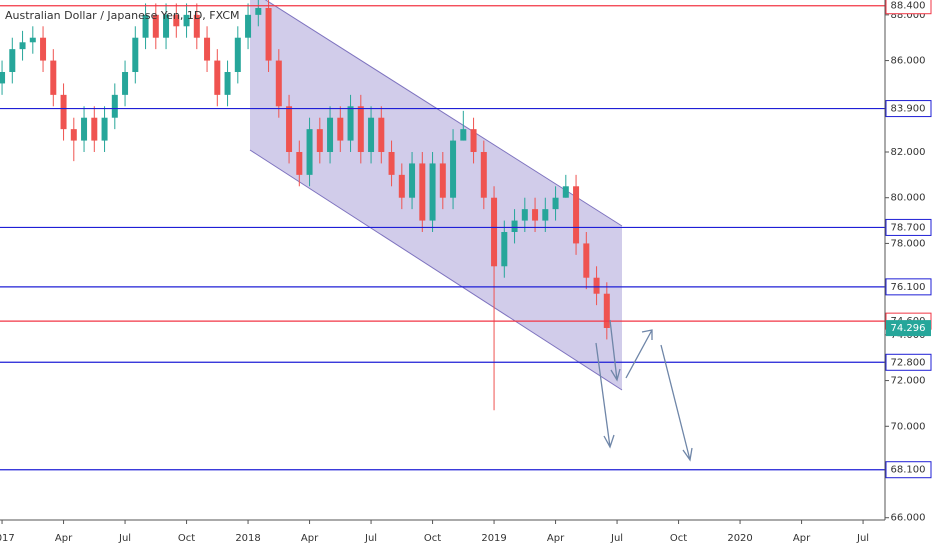 The image size is (932, 550). Describe the element at coordinates (908, 198) in the screenshot. I see `y-tick-label: 80.000` at that location.